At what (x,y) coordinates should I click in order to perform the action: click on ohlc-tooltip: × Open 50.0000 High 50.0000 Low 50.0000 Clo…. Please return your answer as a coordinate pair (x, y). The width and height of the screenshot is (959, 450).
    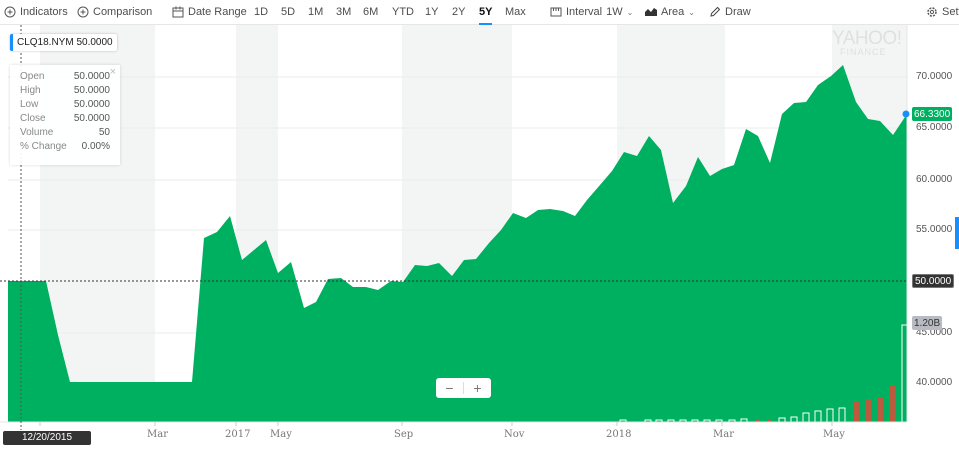
    Looking at the image, I should click on (65, 115).